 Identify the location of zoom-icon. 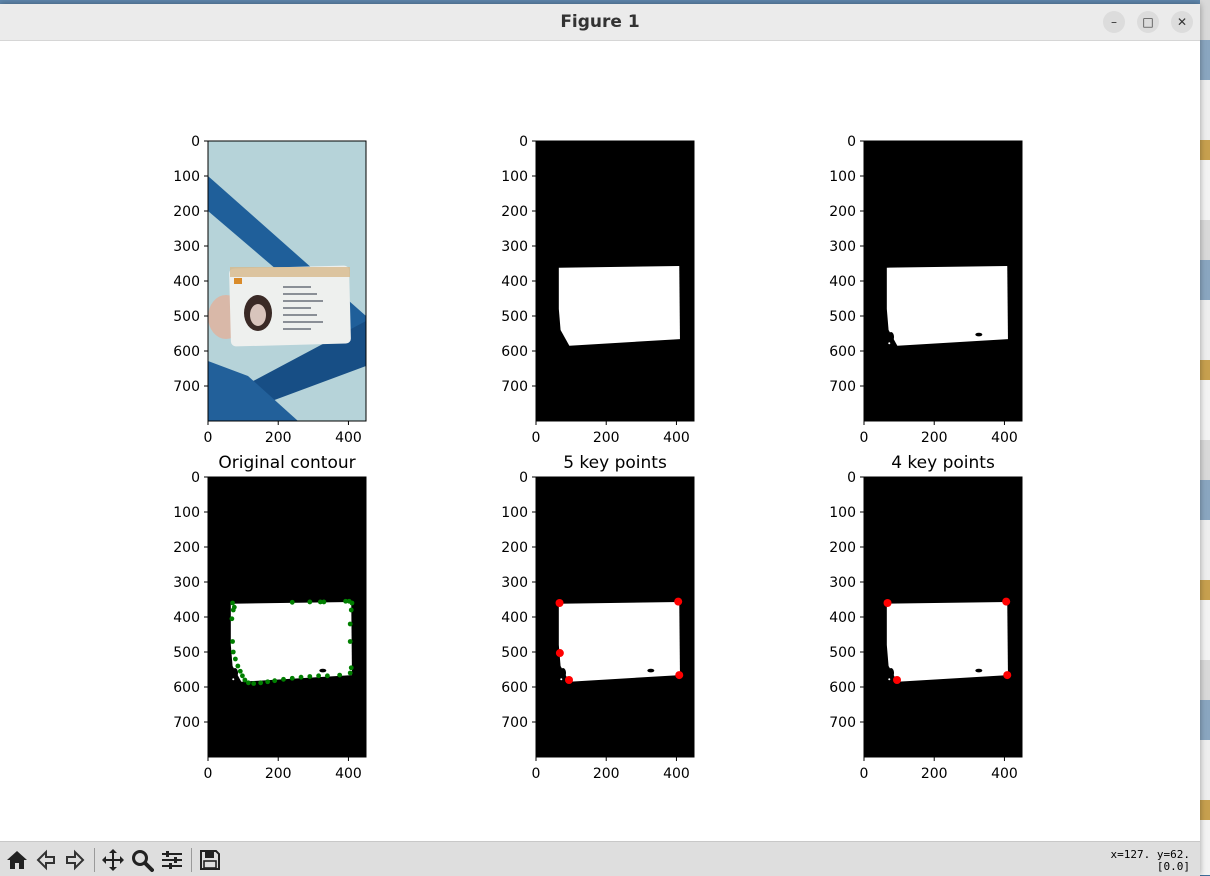
(142, 860).